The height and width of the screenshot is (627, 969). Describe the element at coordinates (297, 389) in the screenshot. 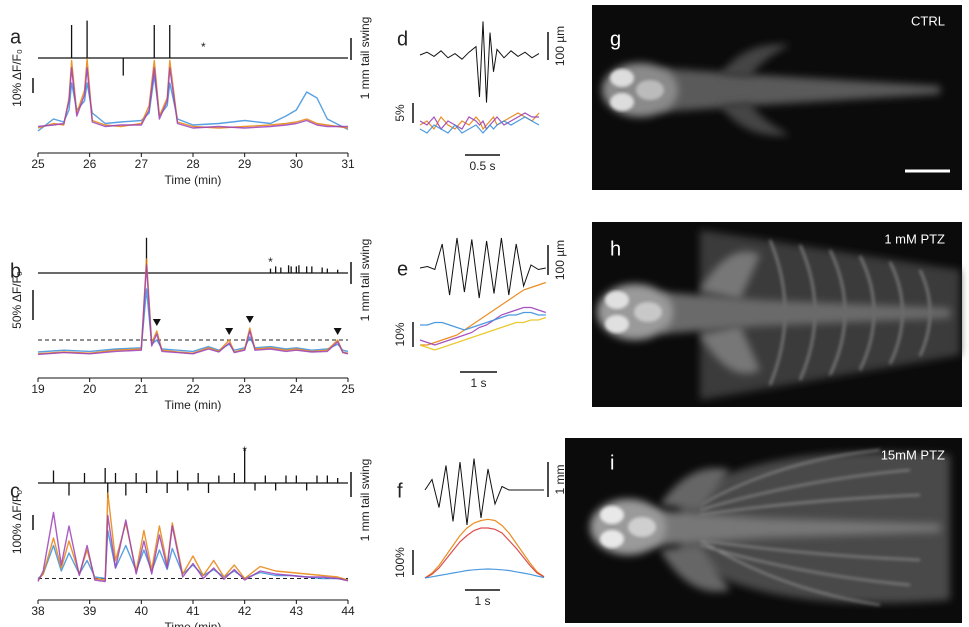

I see `x-tick-label: 24` at that location.